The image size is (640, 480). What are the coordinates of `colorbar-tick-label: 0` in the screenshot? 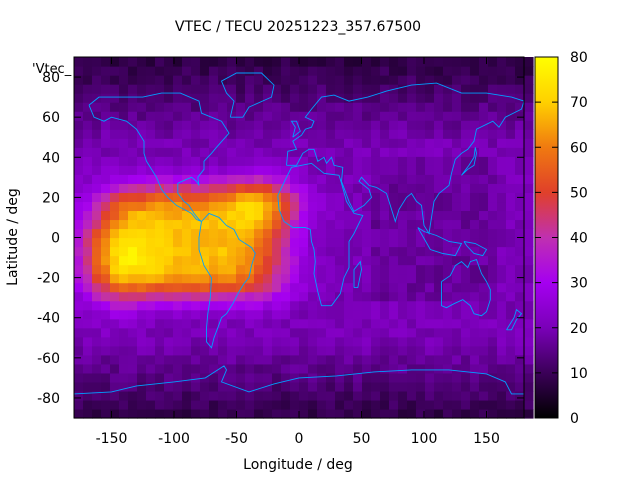 It's located at (574, 419).